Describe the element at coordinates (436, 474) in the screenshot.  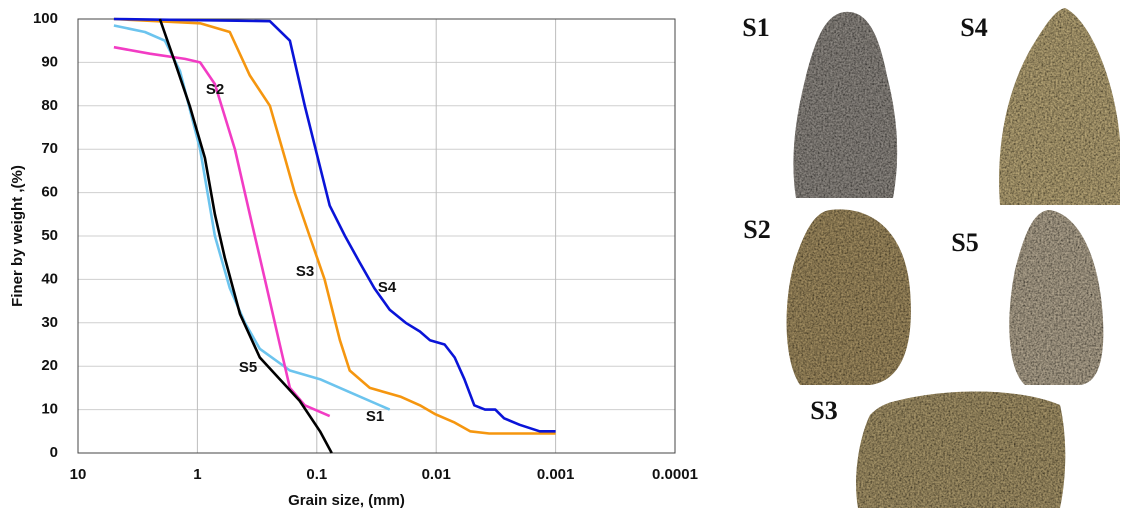
I see `x-tick-label: 0.01` at that location.